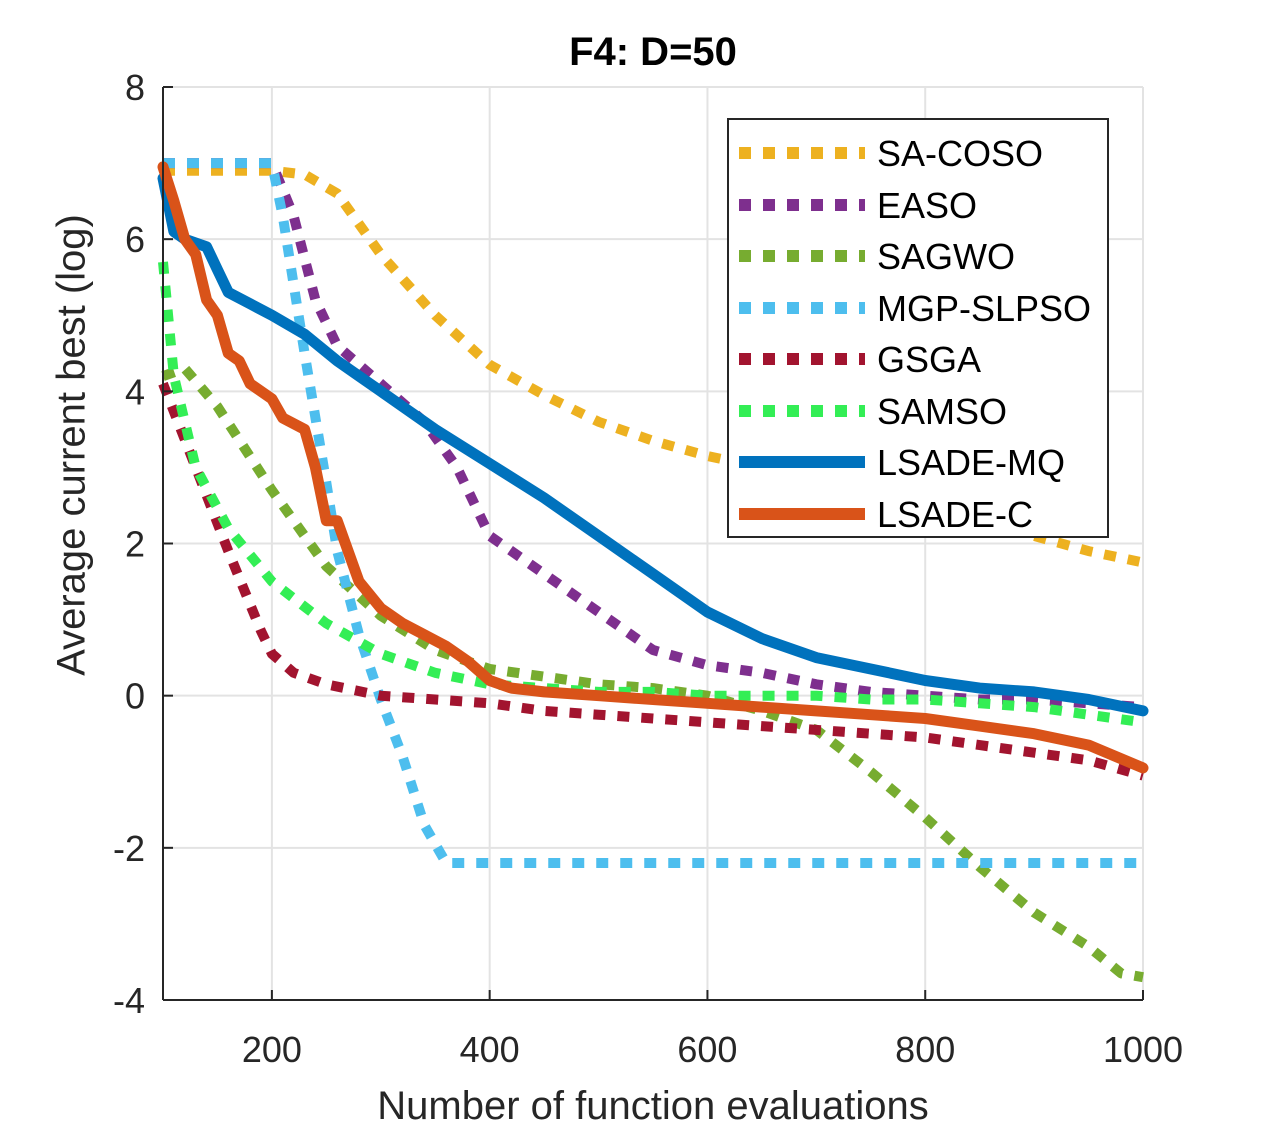 The width and height of the screenshot is (1263, 1134). I want to click on y-tick-label: 2, so click(135, 544).